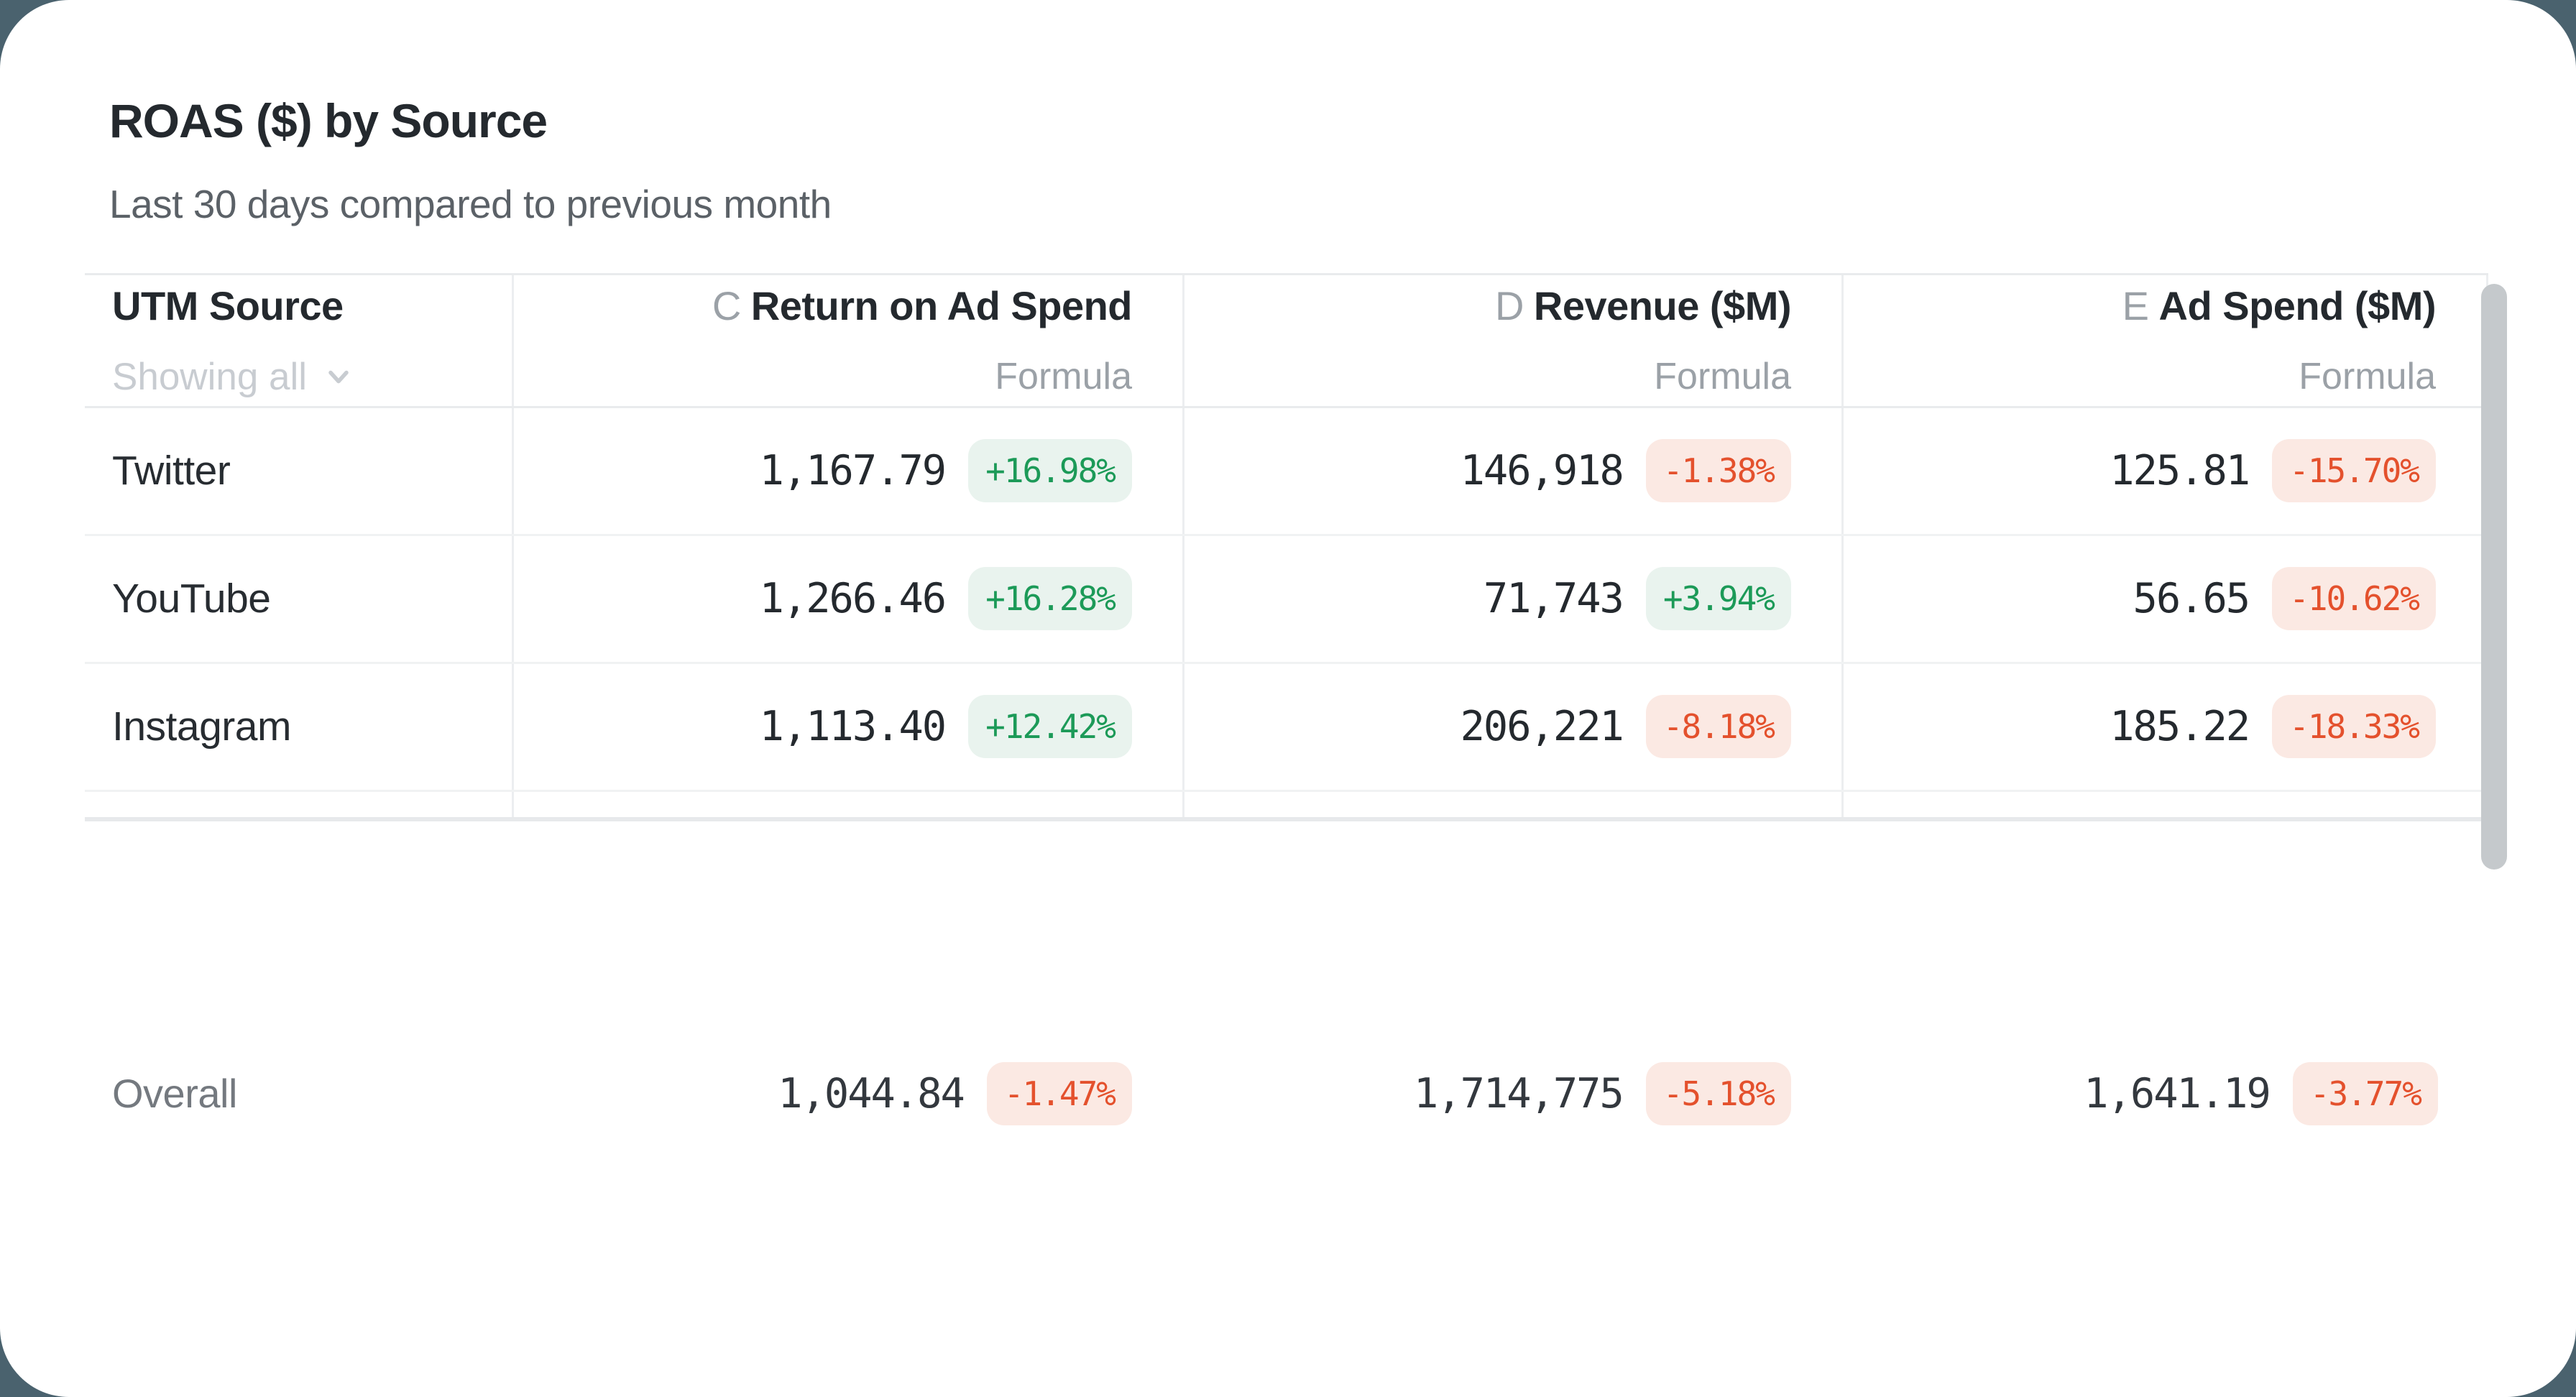  I want to click on column-header-ad-spend: E Ad Spend ($M) Formula, so click(2164, 340).